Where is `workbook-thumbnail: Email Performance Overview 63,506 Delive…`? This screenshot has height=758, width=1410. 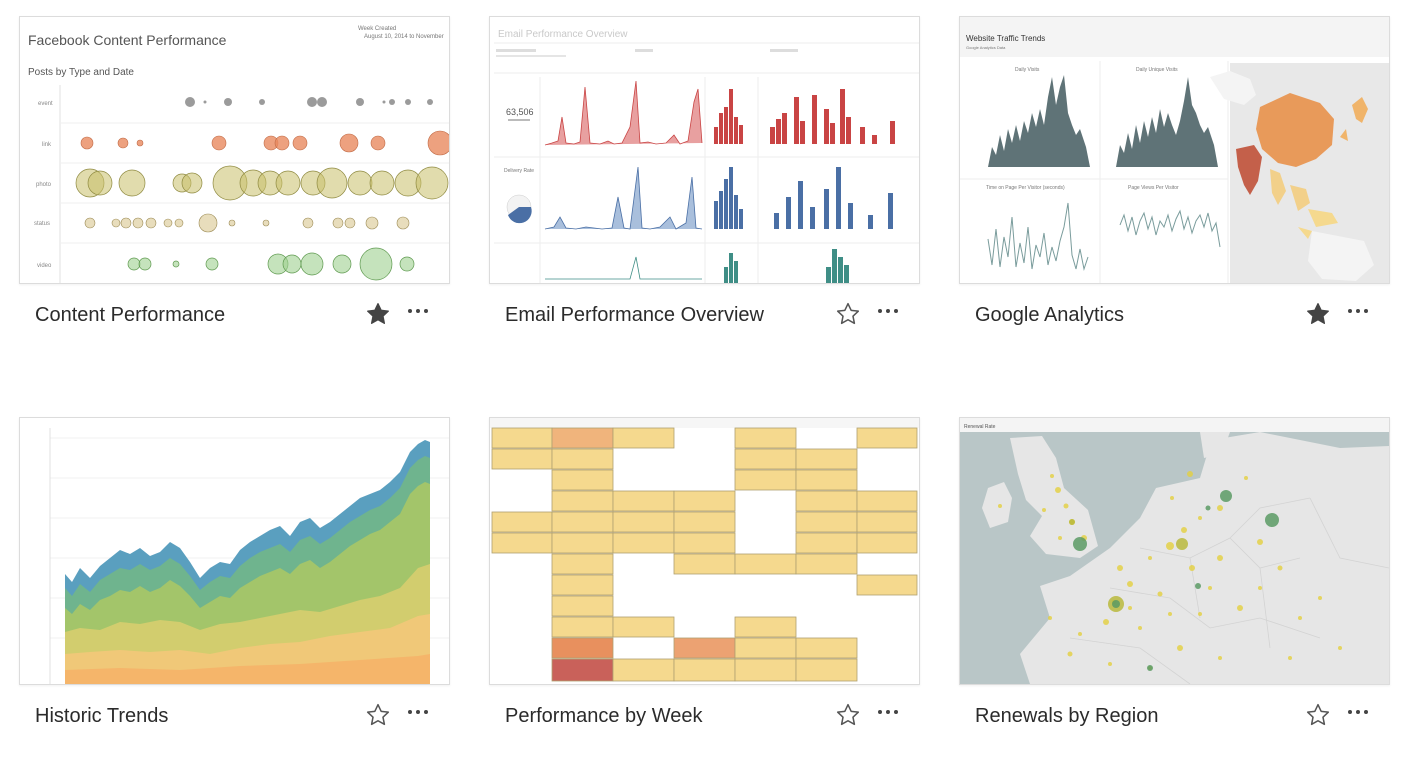 workbook-thumbnail: Email Performance Overview 63,506 Delive… is located at coordinates (704, 150).